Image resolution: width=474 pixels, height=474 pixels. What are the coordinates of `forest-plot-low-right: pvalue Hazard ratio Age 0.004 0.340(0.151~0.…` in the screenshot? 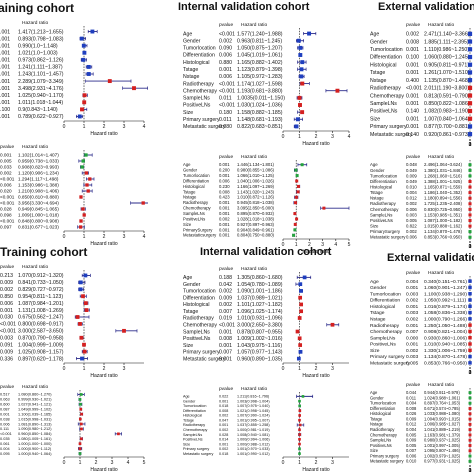 It's located at (421, 323).